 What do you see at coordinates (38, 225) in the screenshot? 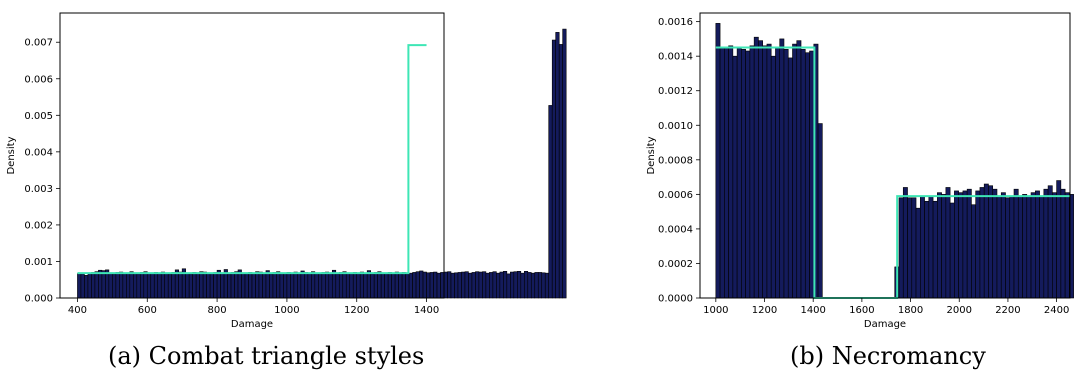
I see `y-tick-label: 0.002` at bounding box center [38, 225].